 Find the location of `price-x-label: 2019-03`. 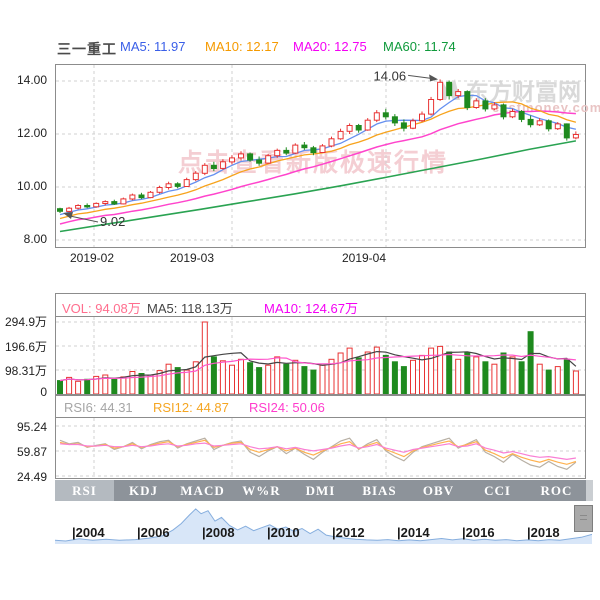

price-x-label: 2019-03 is located at coordinates (192, 258).